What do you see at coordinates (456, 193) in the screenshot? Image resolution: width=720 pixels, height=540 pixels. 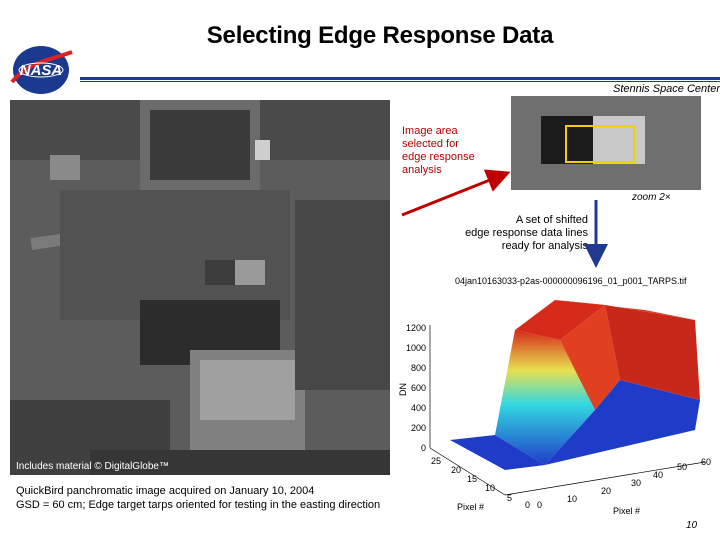 I see `selection-arrow` at bounding box center [456, 193].